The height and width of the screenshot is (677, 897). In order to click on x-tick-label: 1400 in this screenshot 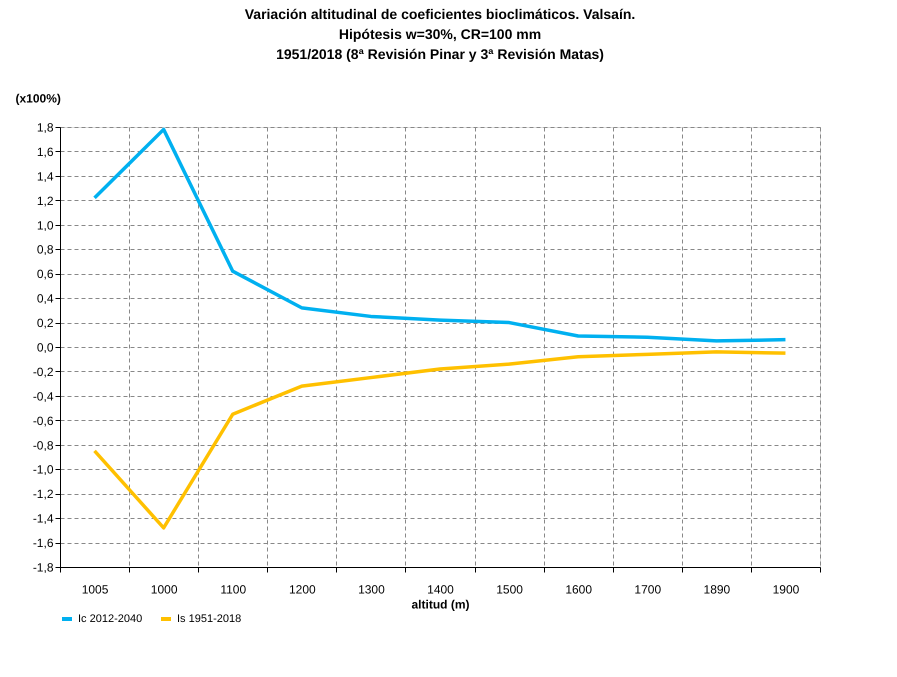, I will do `click(440, 589)`.